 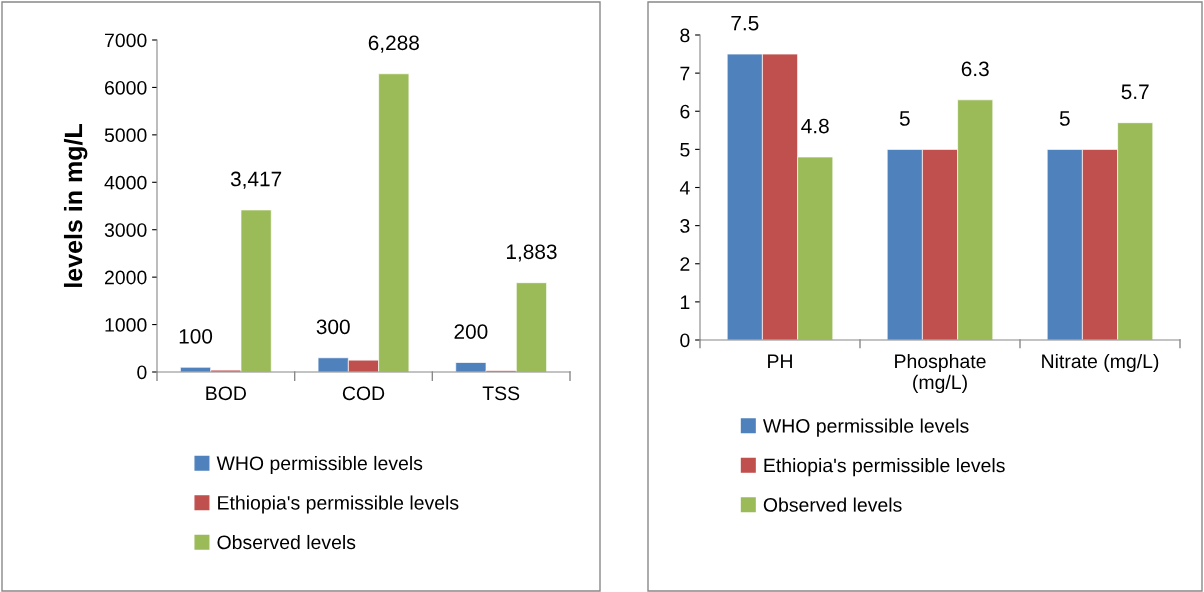 I want to click on data-label: 6,288, so click(x=393, y=44).